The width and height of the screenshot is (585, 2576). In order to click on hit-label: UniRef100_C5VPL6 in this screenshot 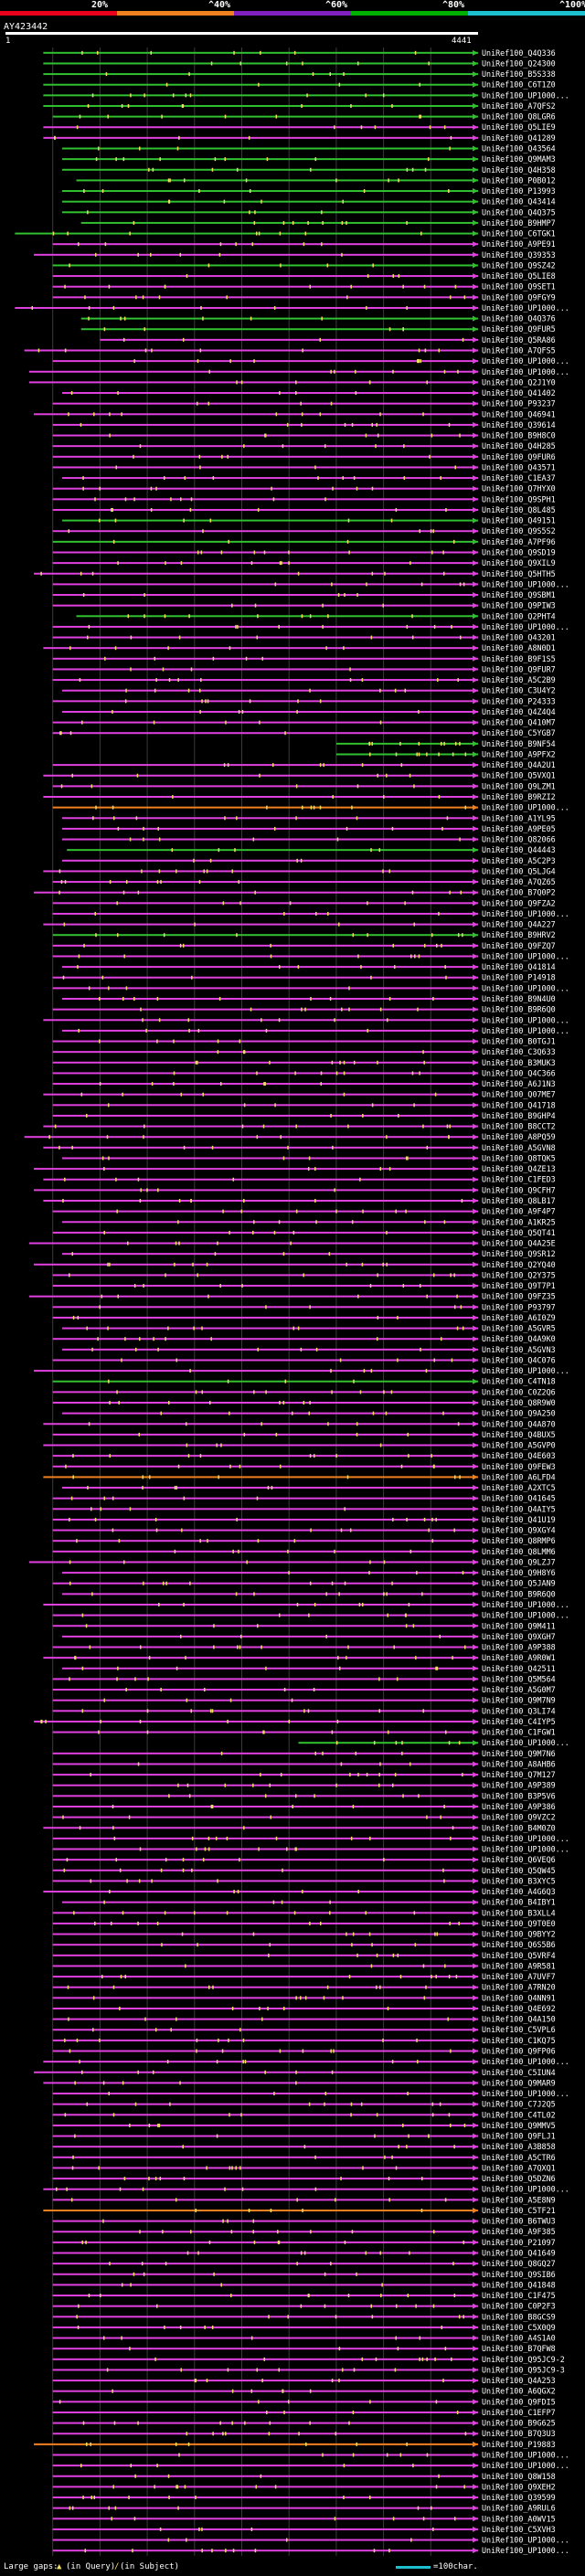, I will do `click(519, 2029)`.